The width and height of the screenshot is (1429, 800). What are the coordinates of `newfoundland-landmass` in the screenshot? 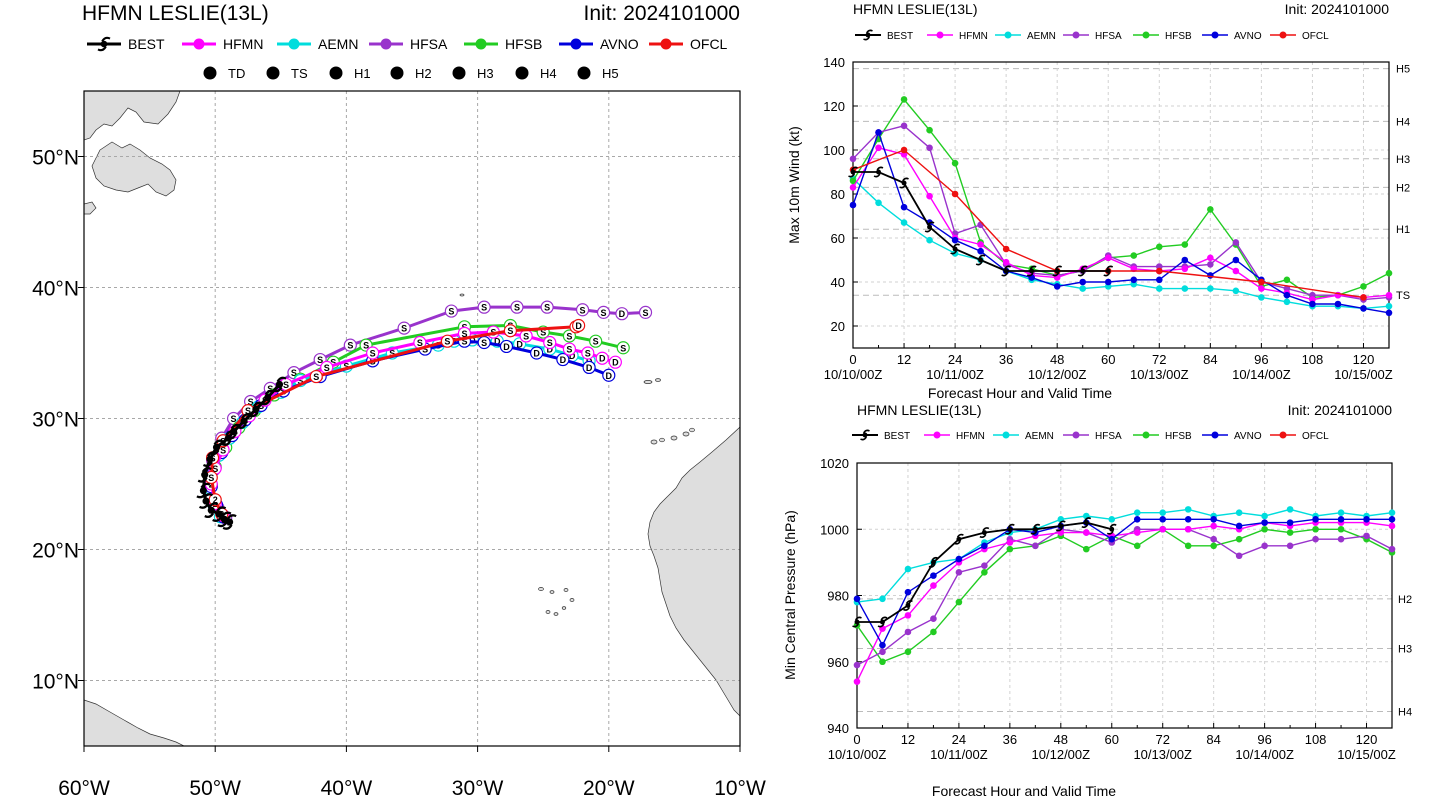 It's located at (132, 153).